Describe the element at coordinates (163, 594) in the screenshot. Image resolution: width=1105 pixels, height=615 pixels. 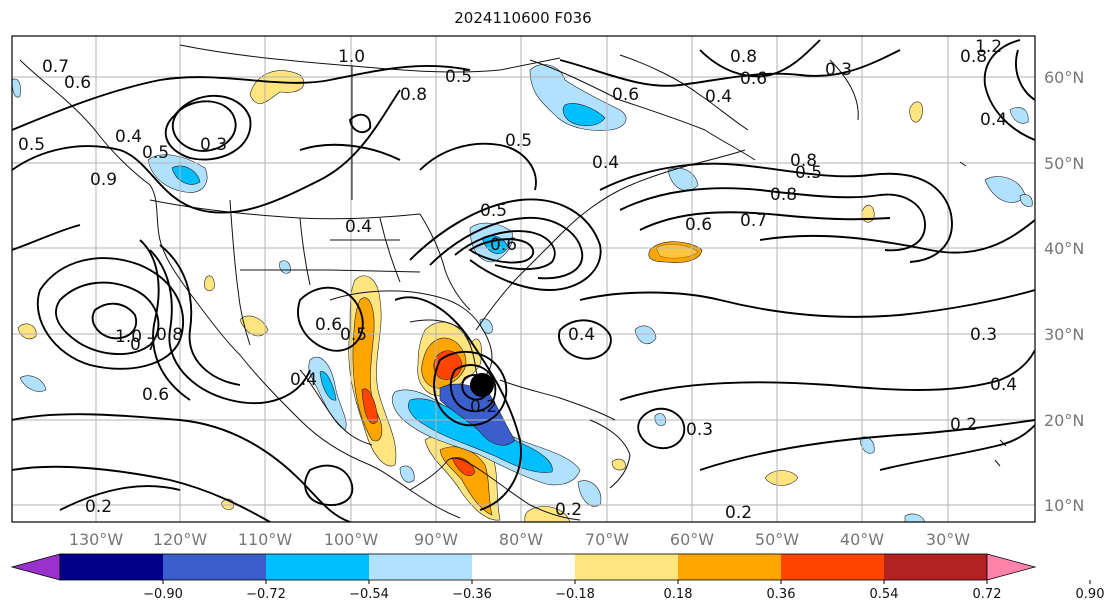
I see `colorbar-tick-label: −0.90` at that location.